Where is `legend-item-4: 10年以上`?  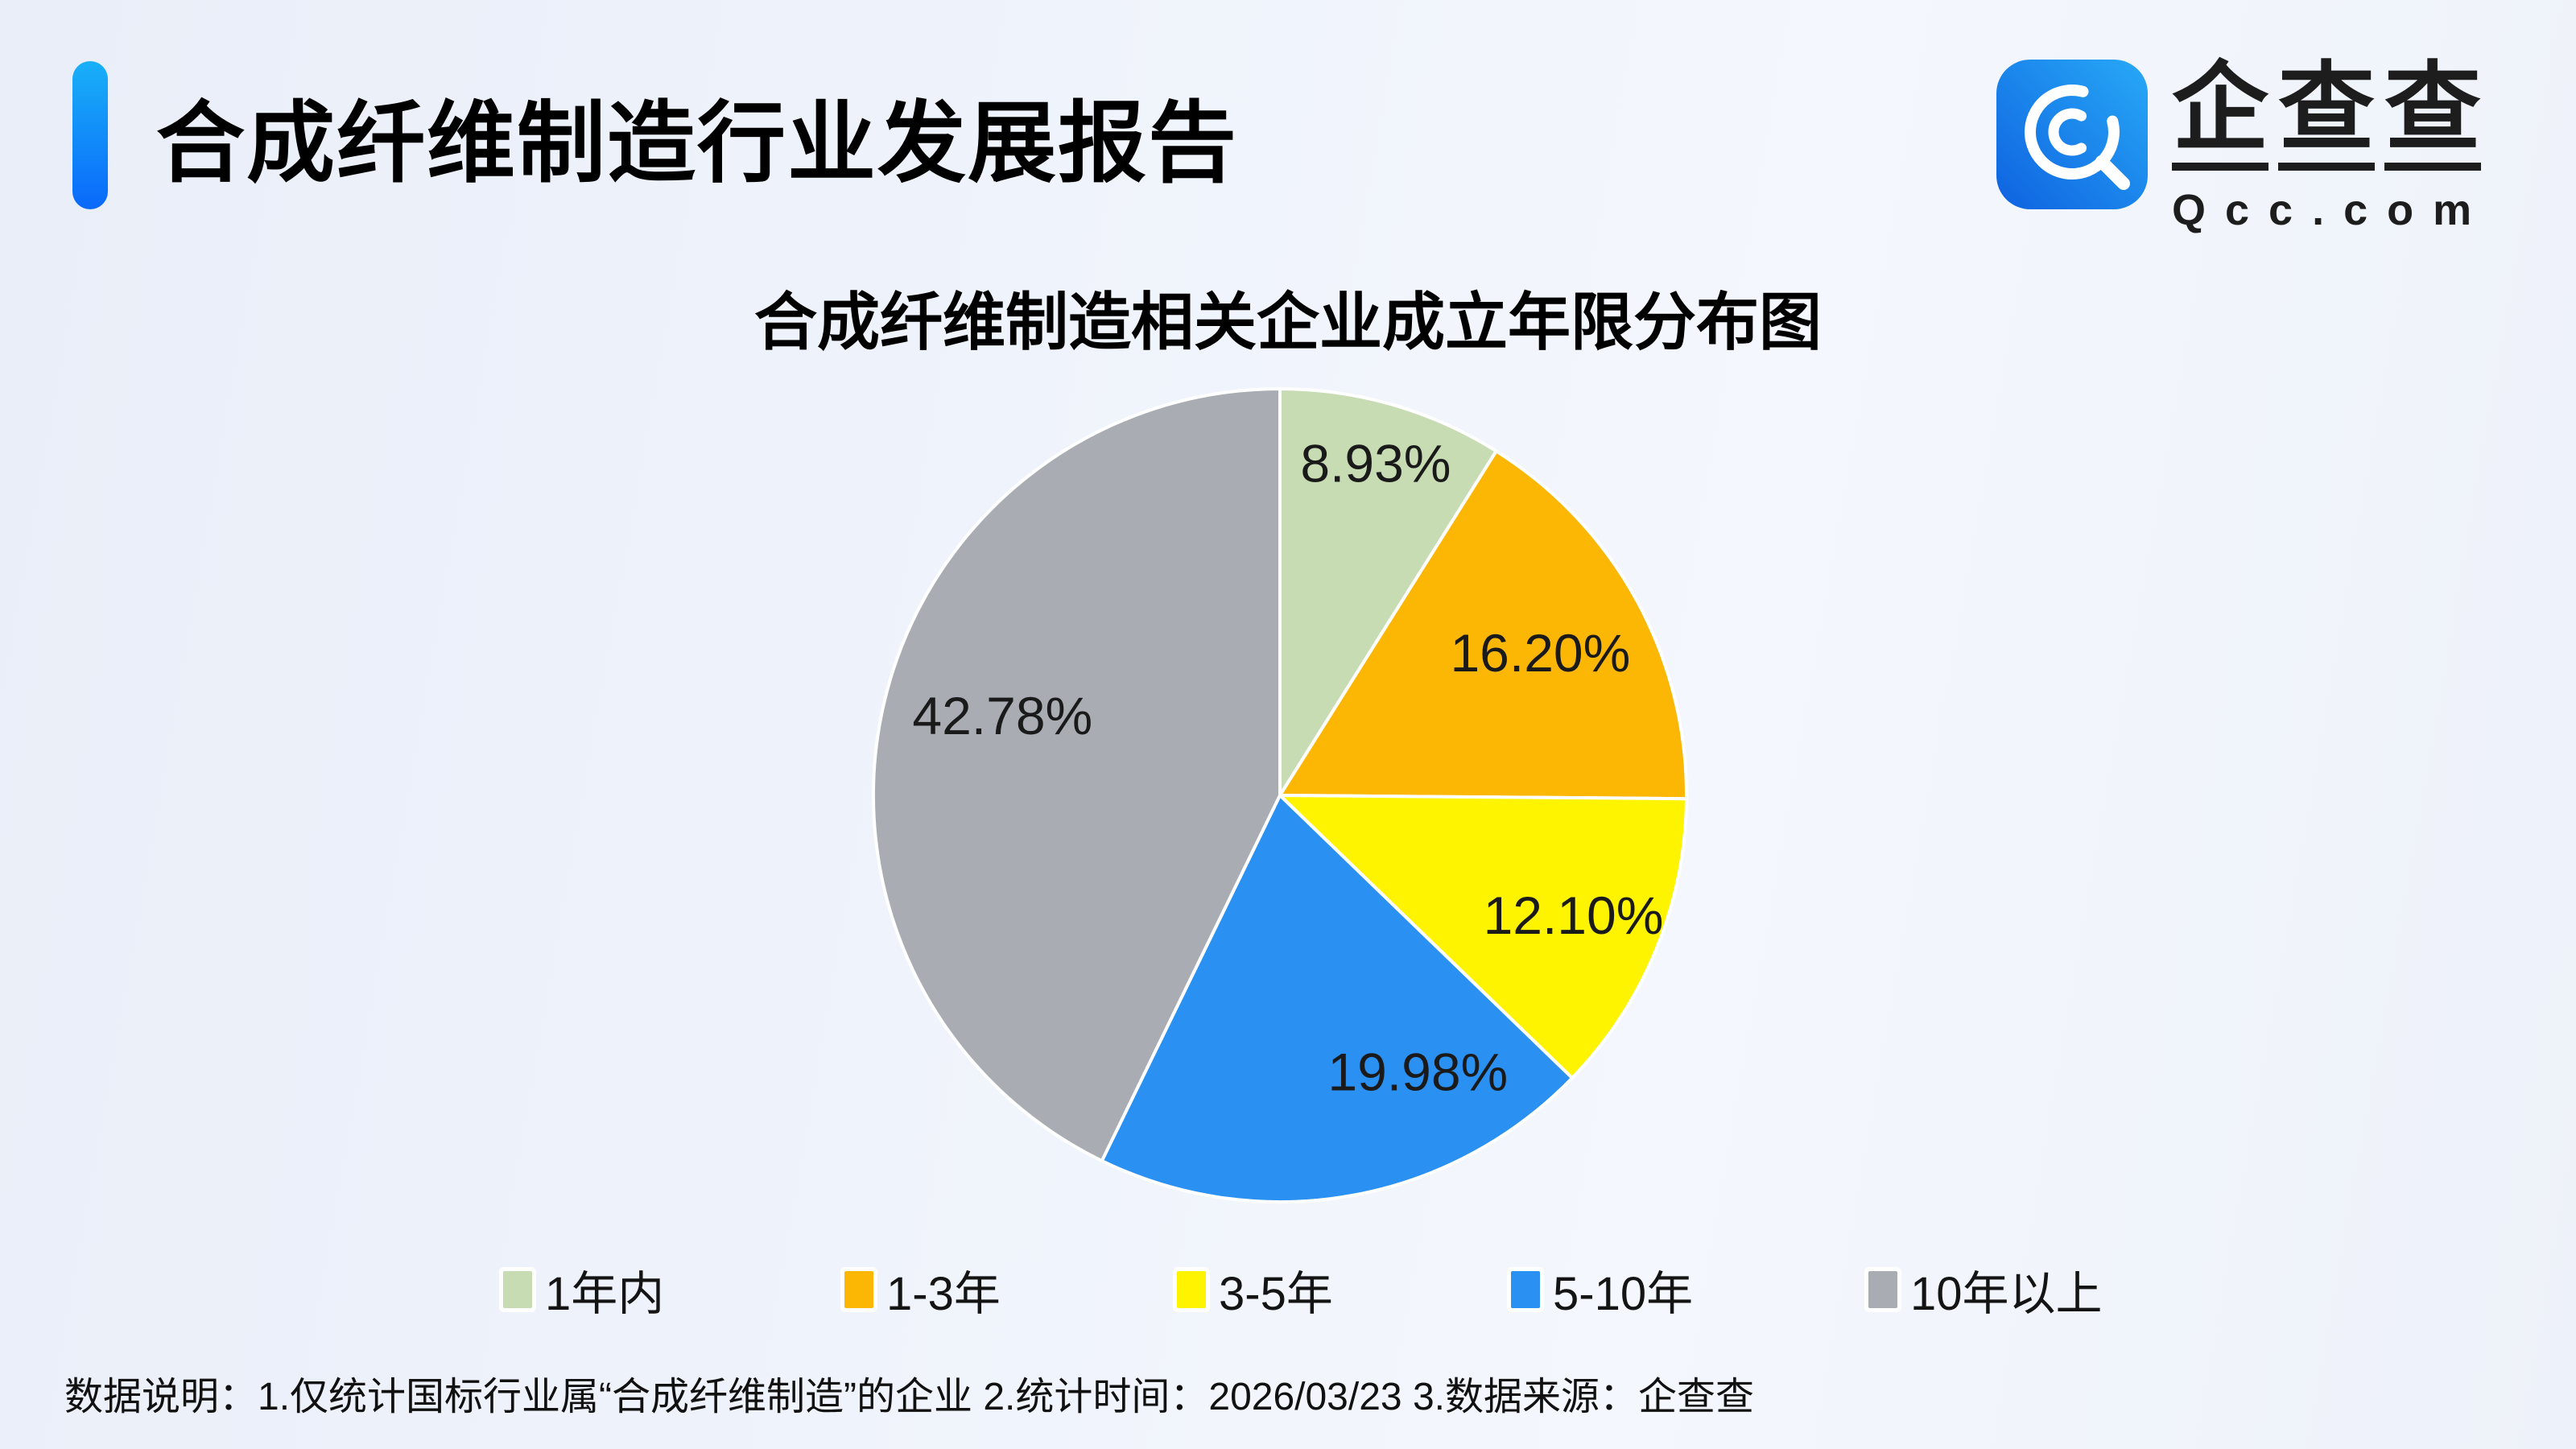 legend-item-4: 10年以上 is located at coordinates (1985, 1289).